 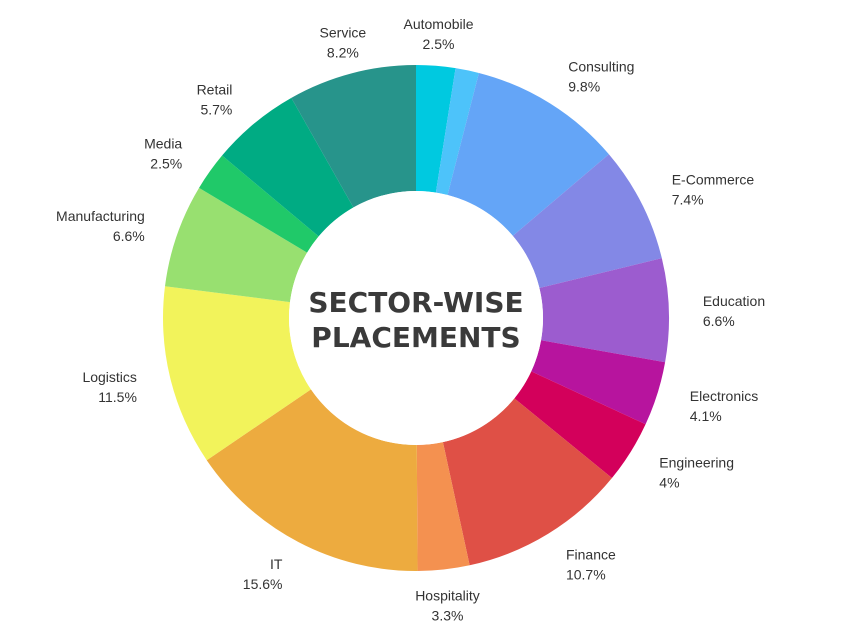 What do you see at coordinates (601, 77) in the screenshot?
I see `slice-label-consulting: Consulting 9.8%` at bounding box center [601, 77].